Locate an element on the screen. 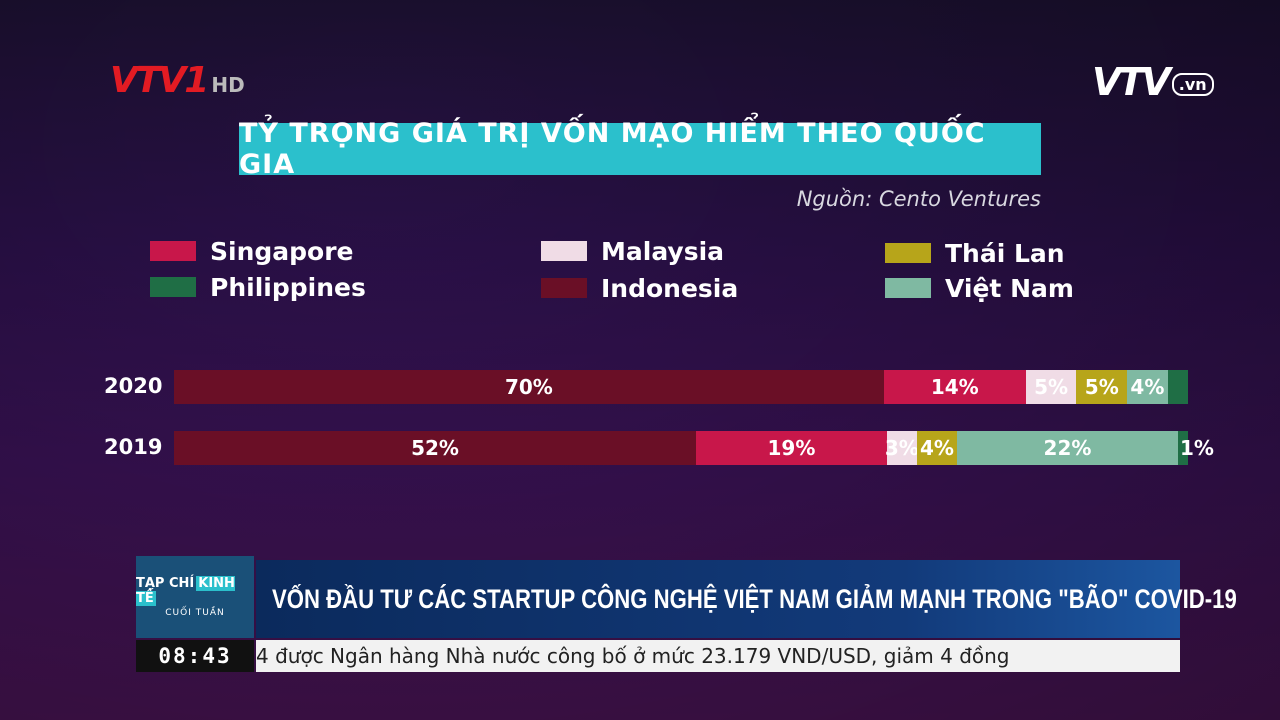 This screenshot has width=1280, height=720. data-label: 70% is located at coordinates (528, 387).